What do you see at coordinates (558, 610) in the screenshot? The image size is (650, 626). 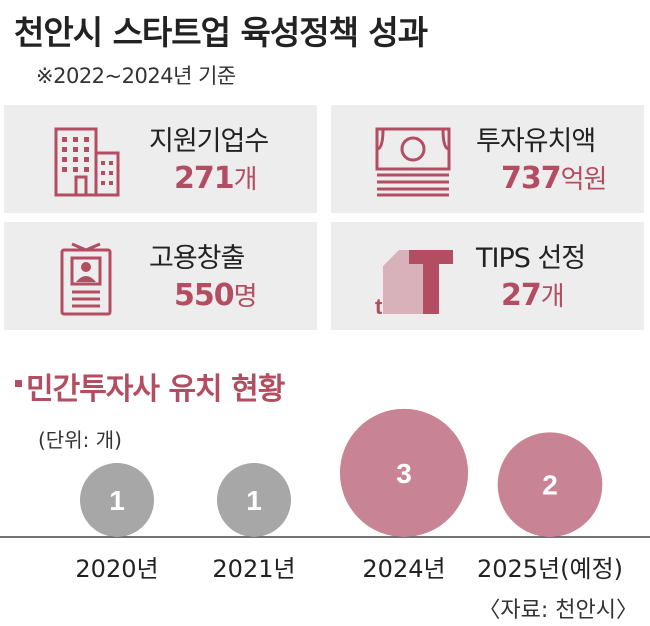 I see `source-note: 〈자료: 천안시〉` at bounding box center [558, 610].